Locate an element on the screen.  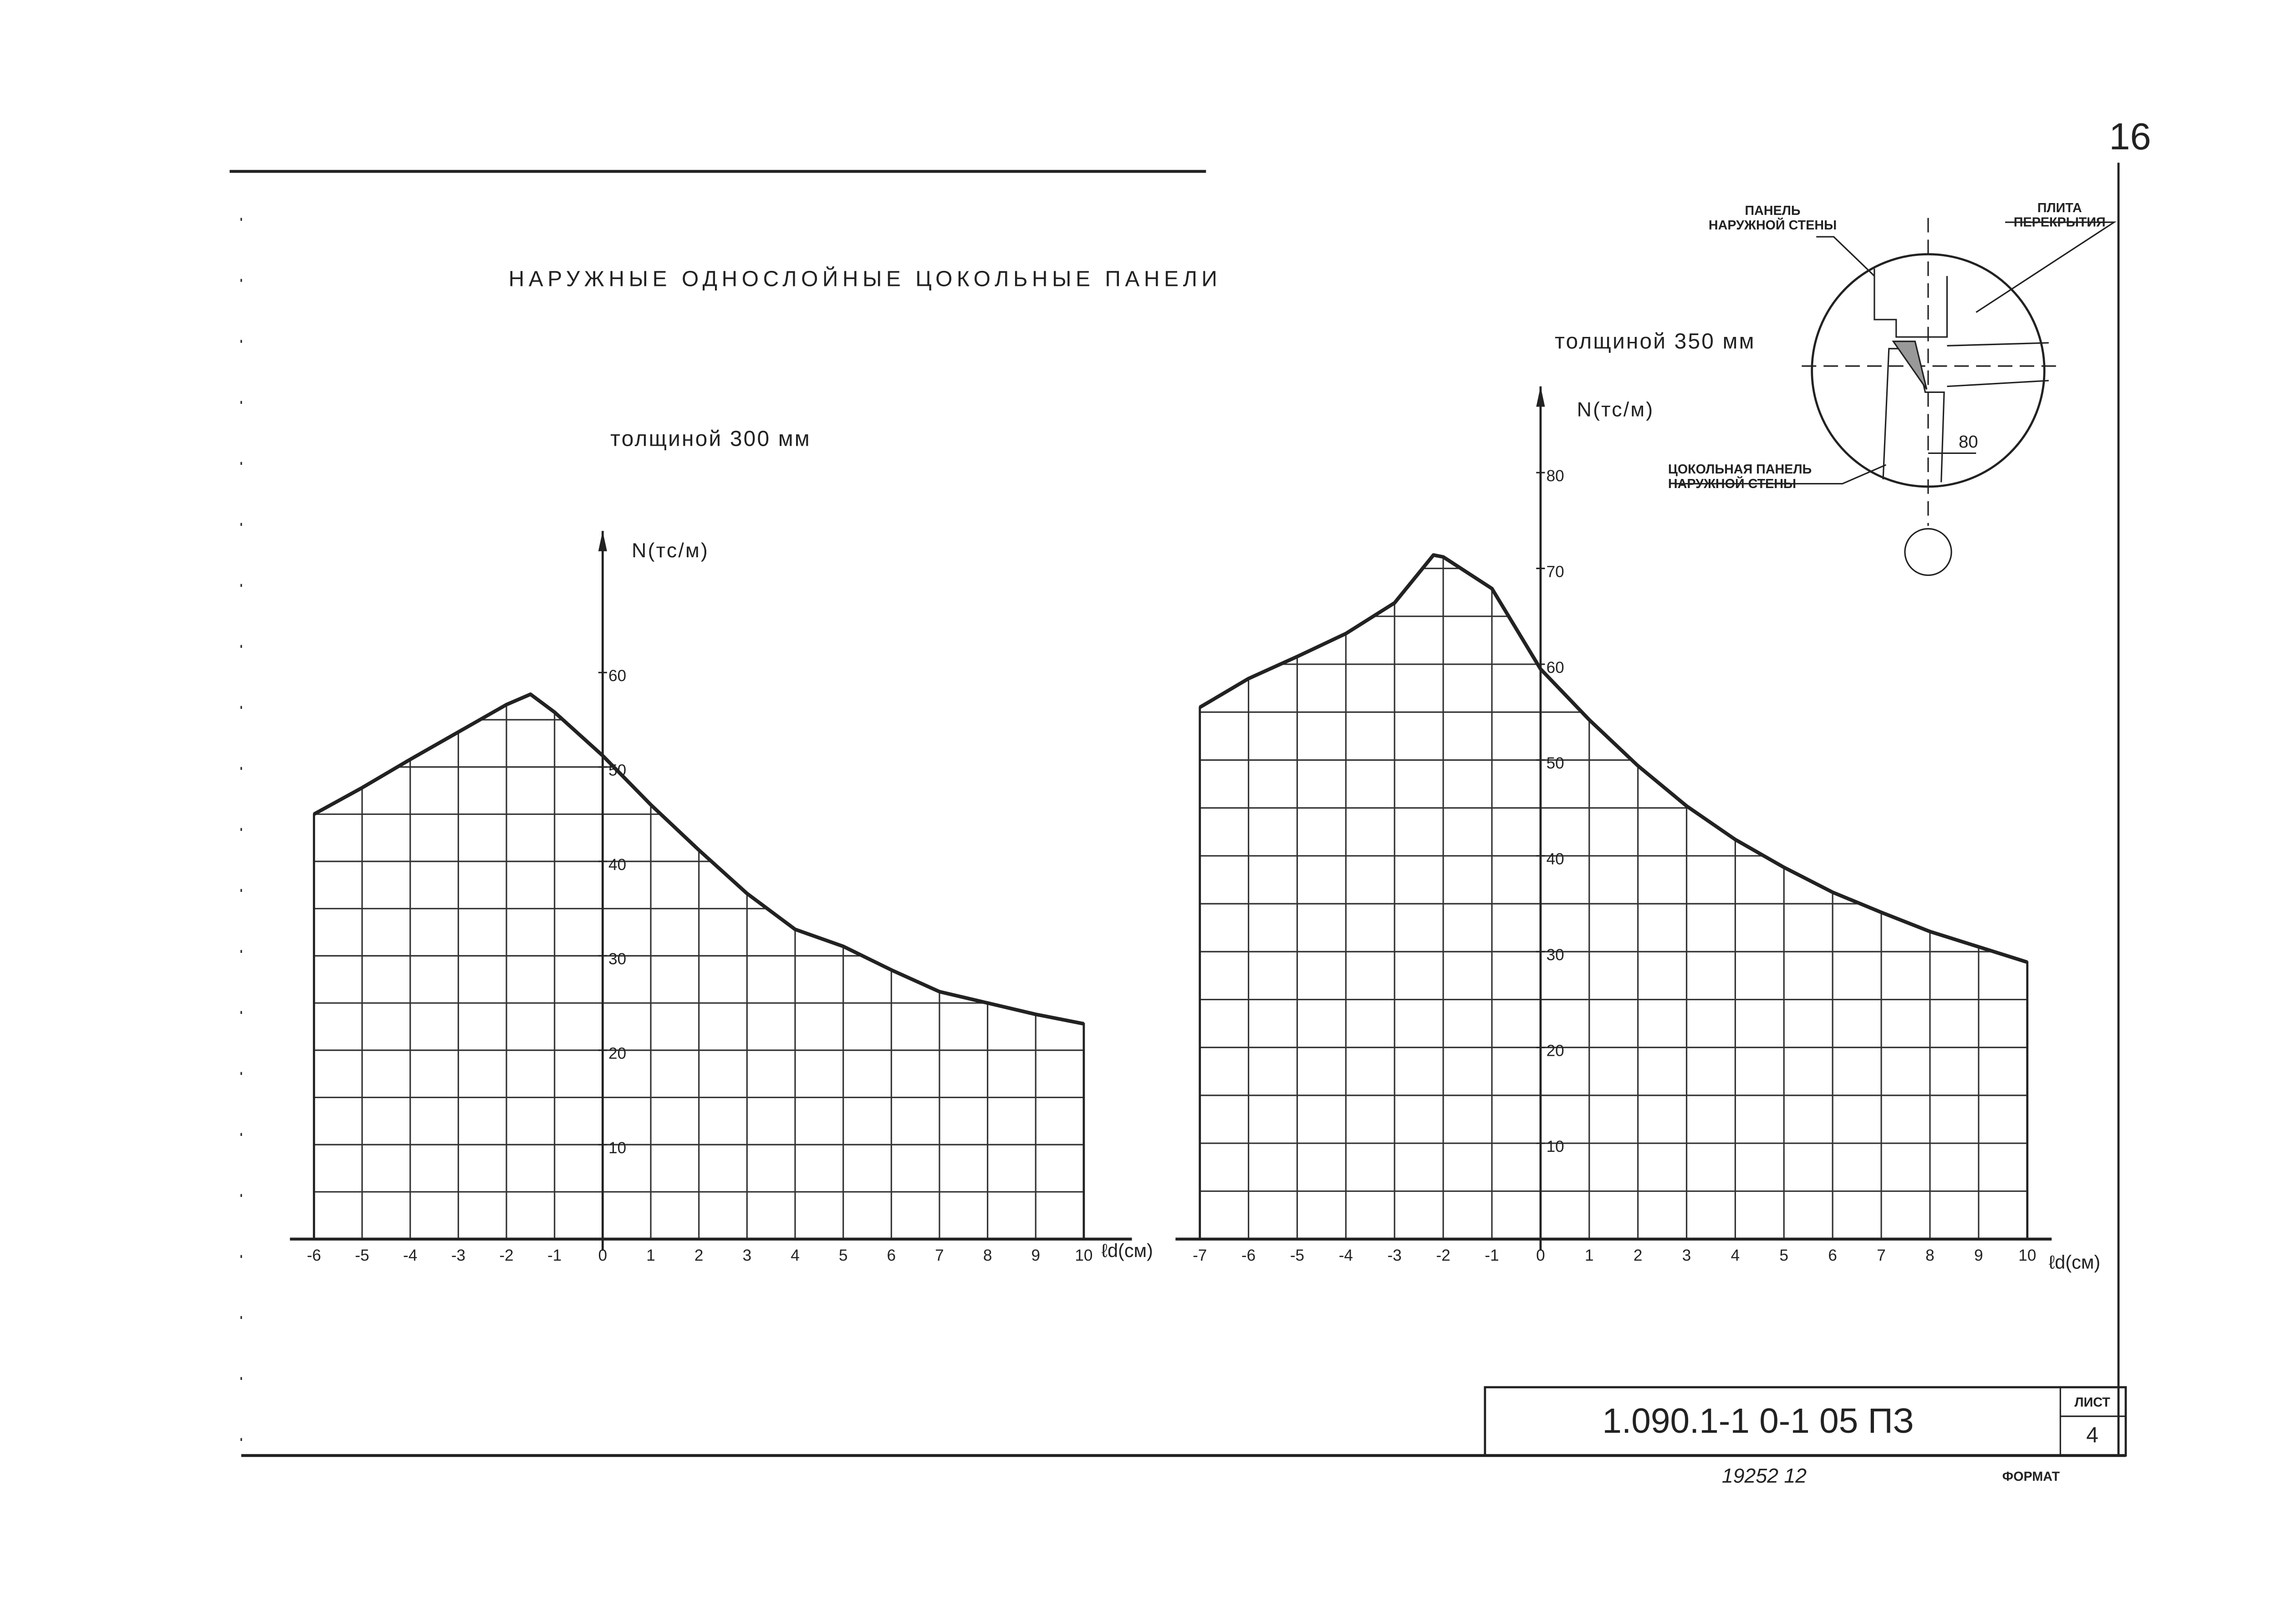
y-tick-label: 70 is located at coordinates (1555, 571).